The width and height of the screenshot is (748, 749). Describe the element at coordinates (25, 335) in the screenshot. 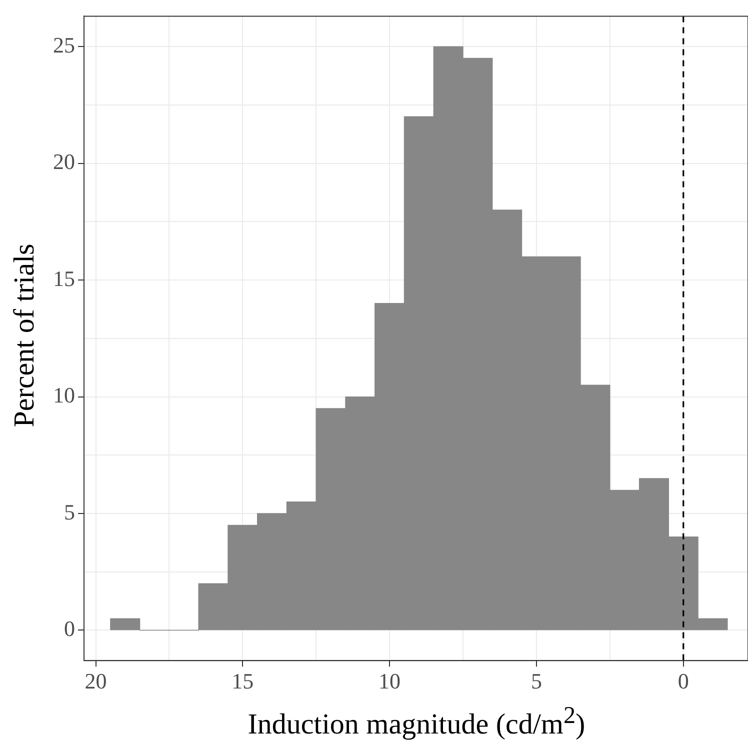

I see `y-axis-title: Percent of trials` at that location.